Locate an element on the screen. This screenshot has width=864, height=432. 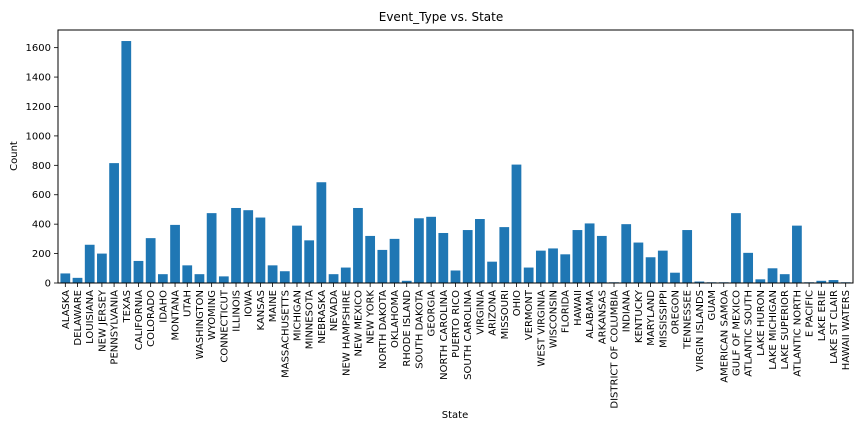
x-tick-label: OREGON is located at coordinates (675, 312).